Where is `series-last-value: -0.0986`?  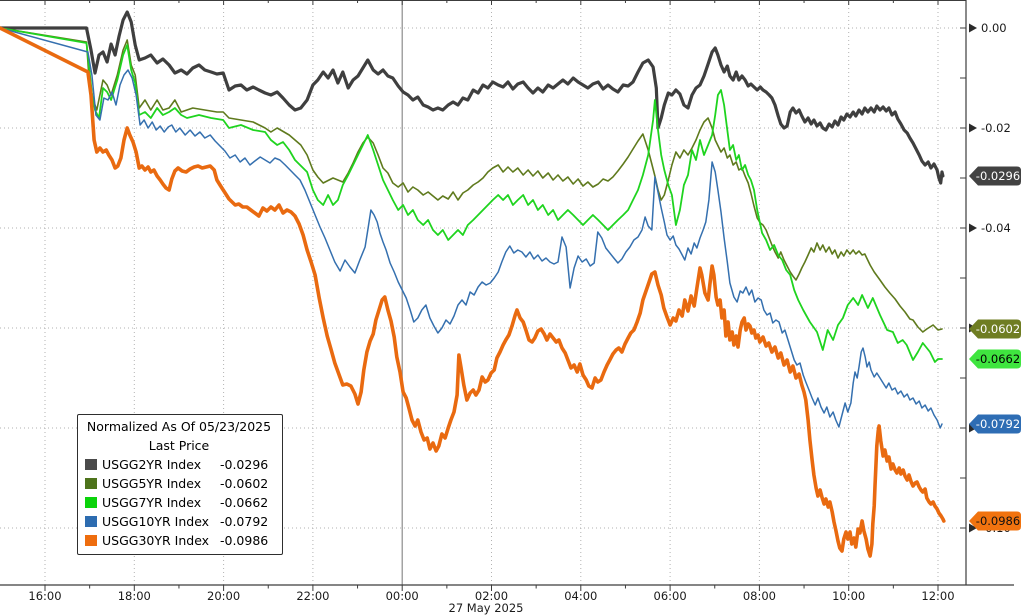 series-last-value: -0.0986 is located at coordinates (244, 540).